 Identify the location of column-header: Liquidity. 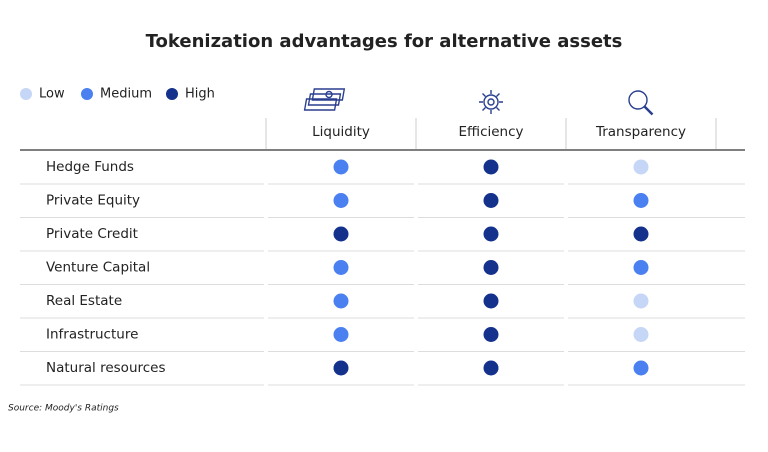
(341, 132).